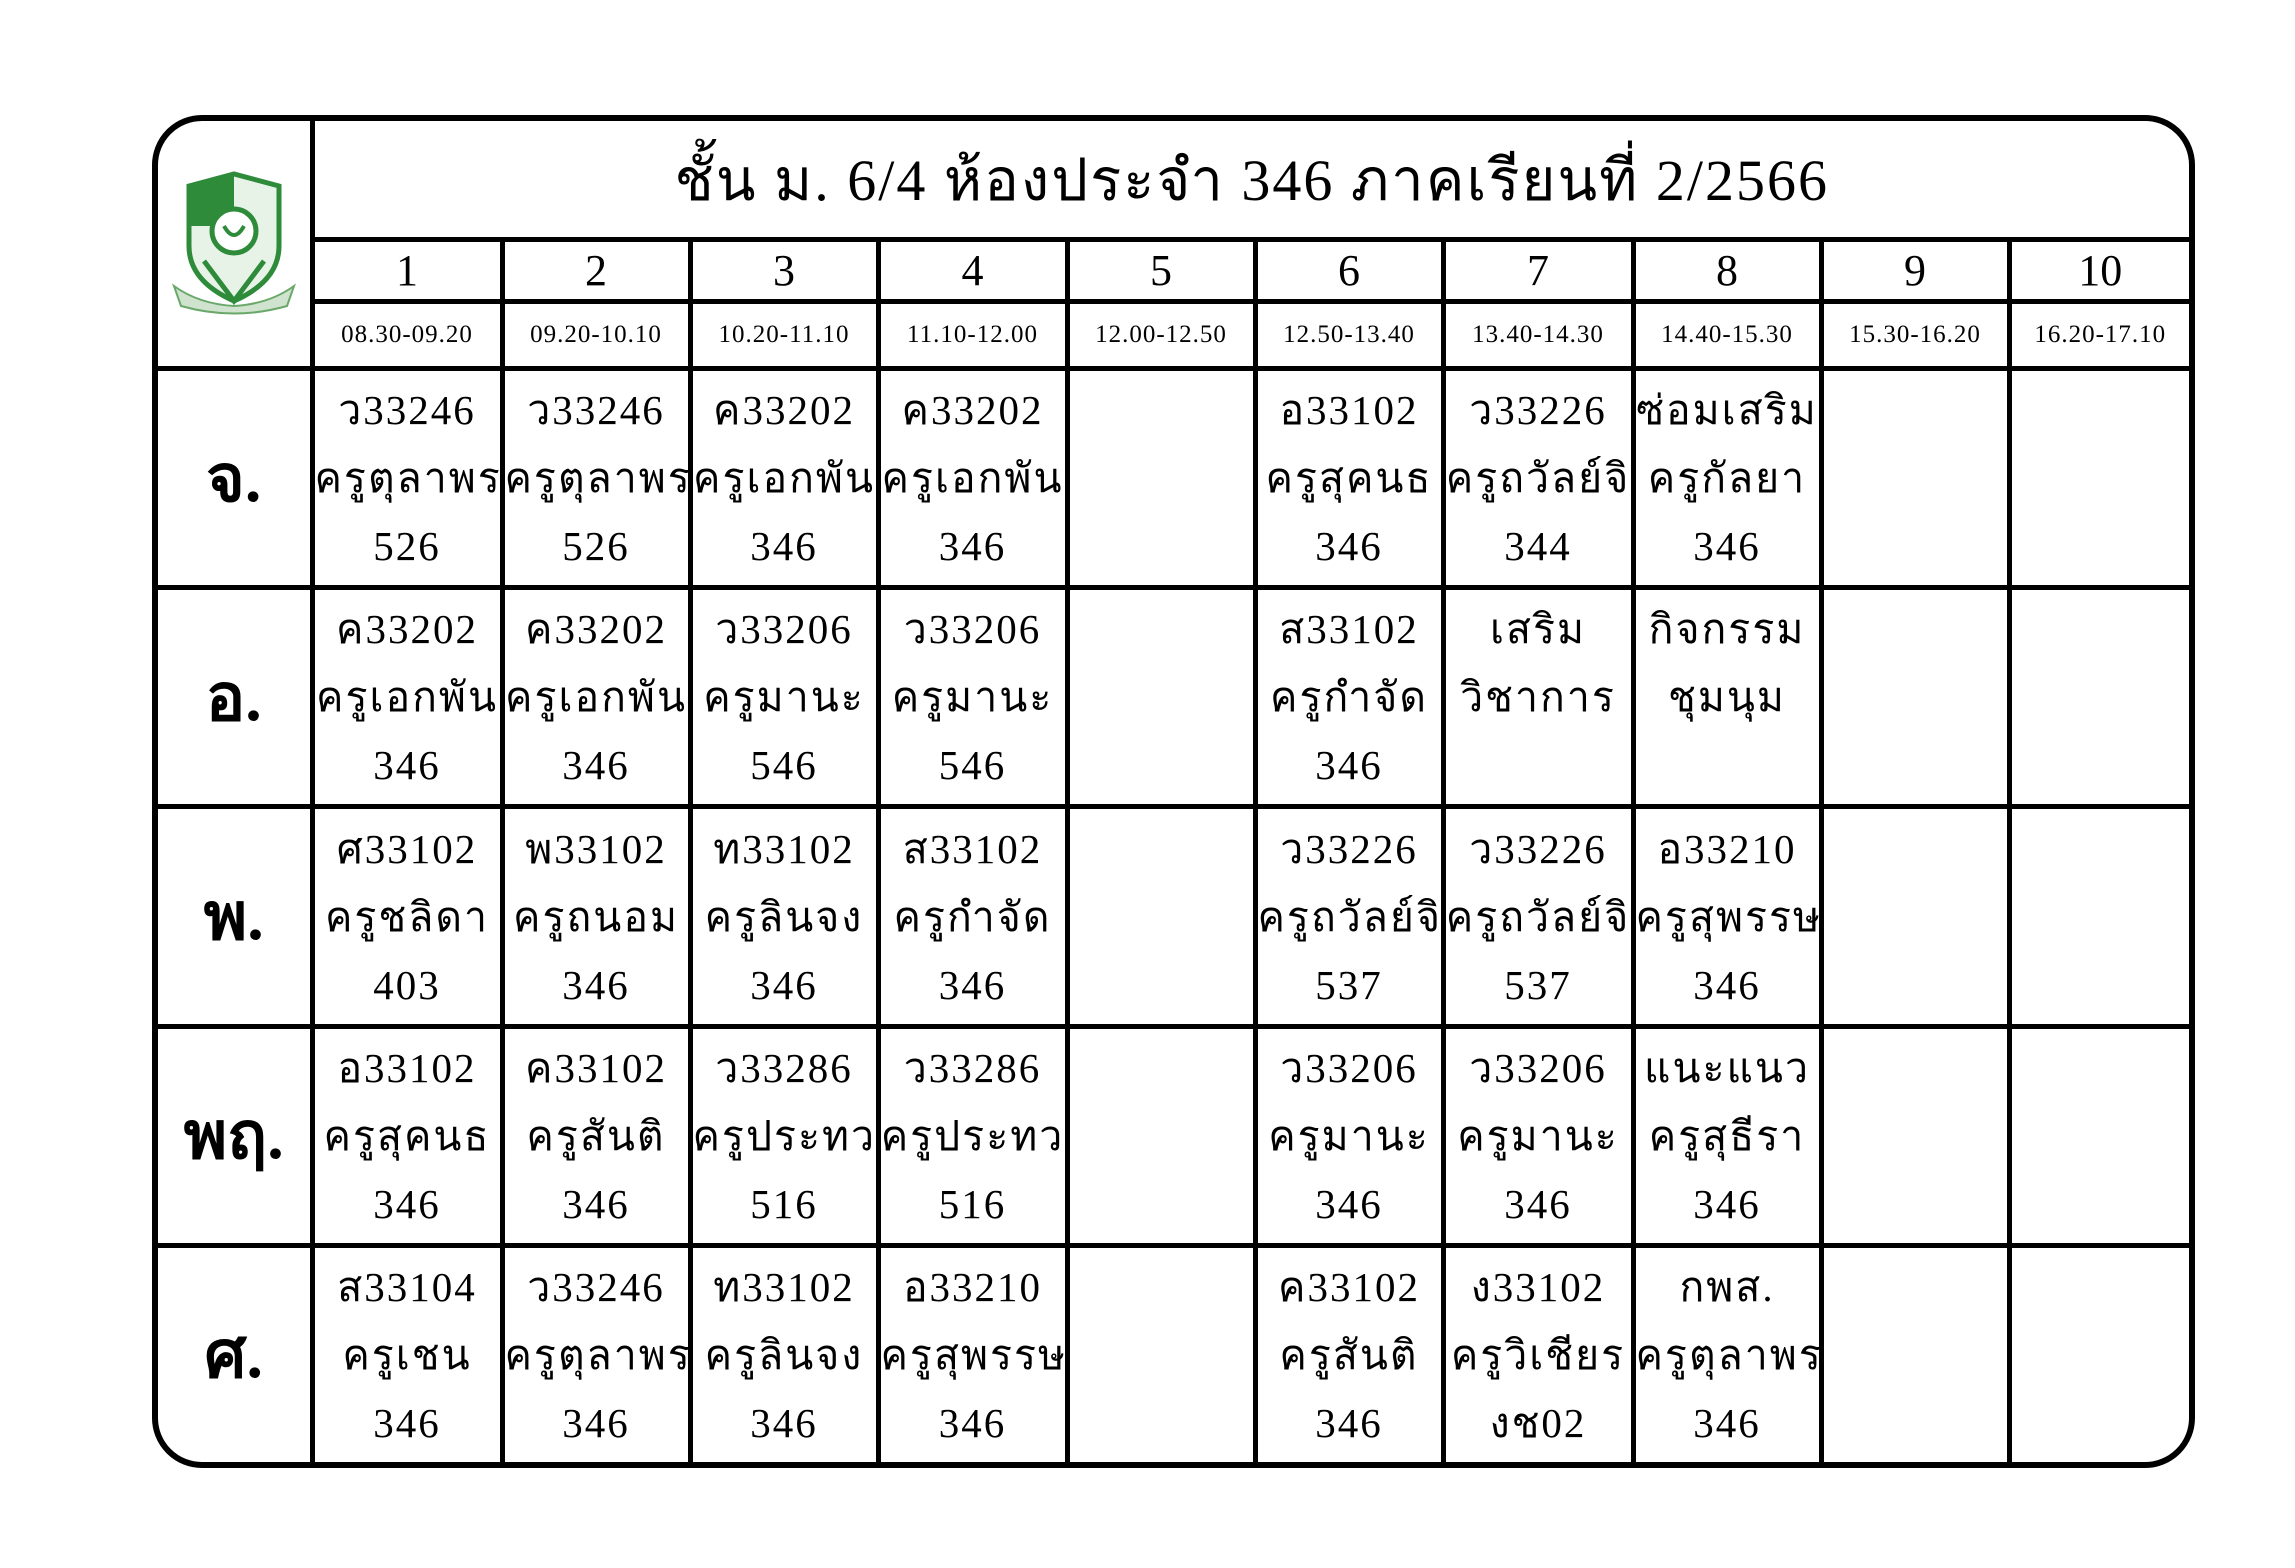  What do you see at coordinates (596, 916) in the screenshot?
I see `schedule-cell: พ33102 ครูถนอม 346` at bounding box center [596, 916].